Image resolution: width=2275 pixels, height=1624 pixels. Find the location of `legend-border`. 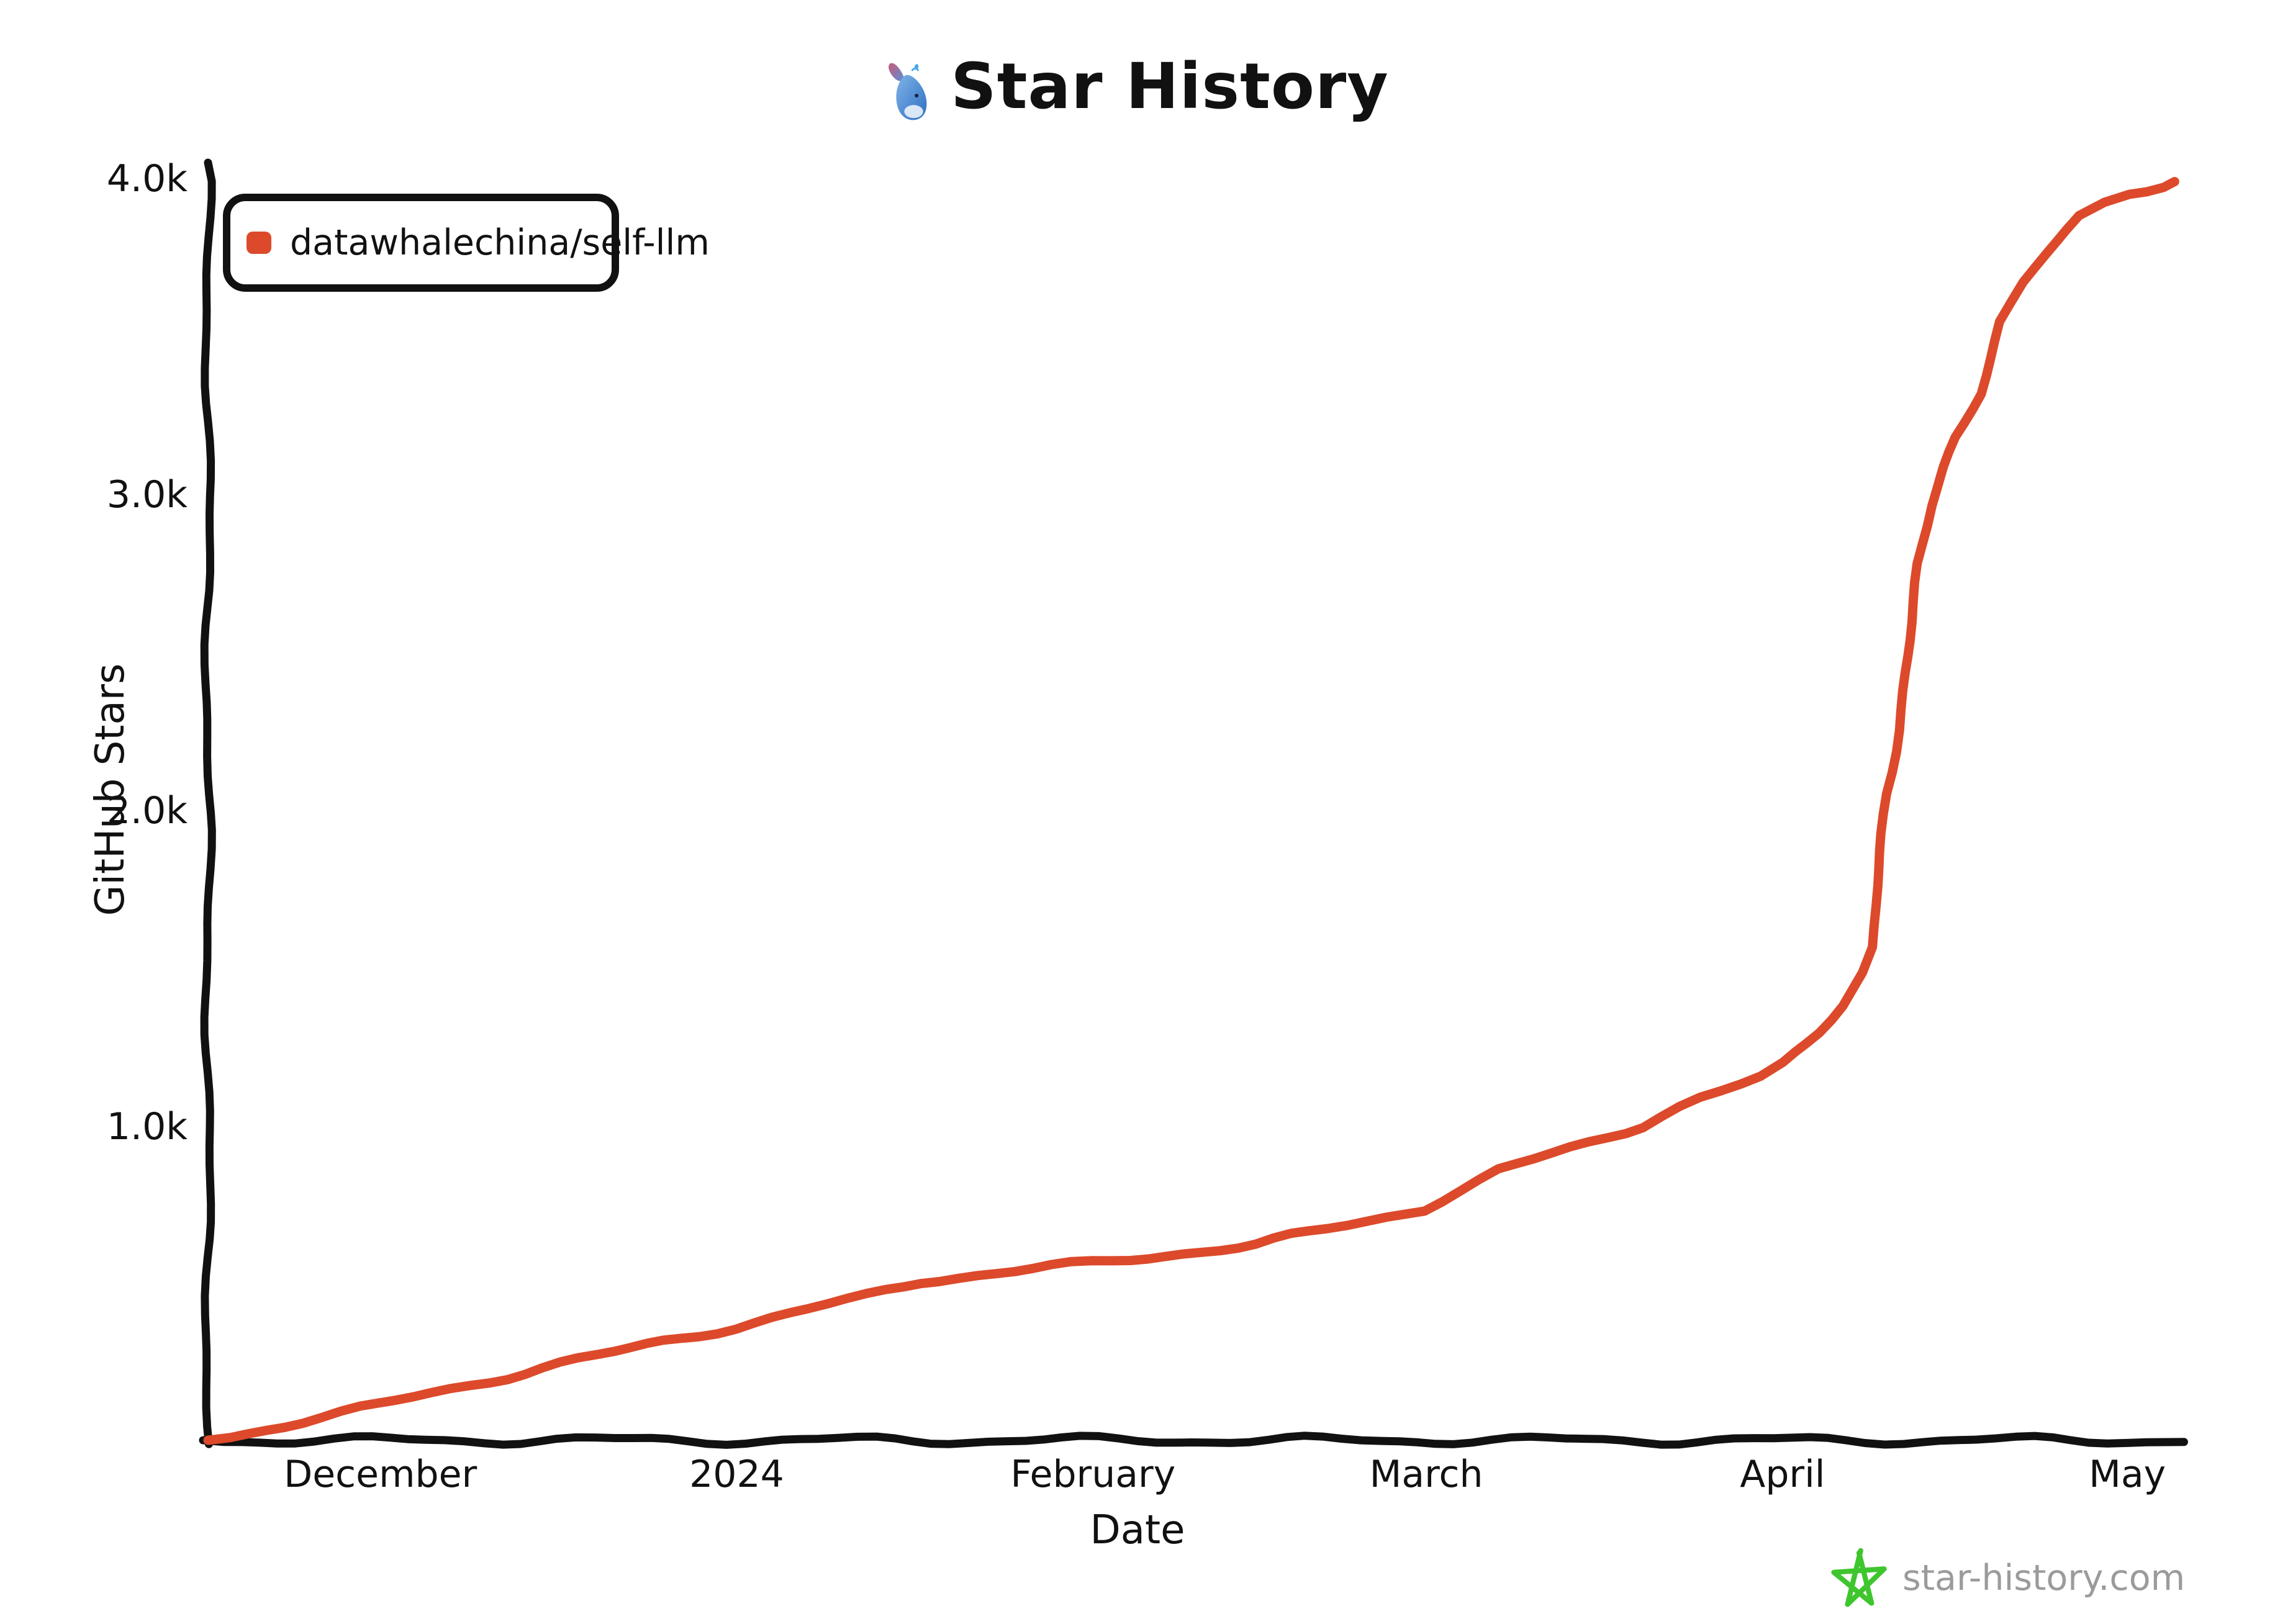

legend-border is located at coordinates (421, 243).